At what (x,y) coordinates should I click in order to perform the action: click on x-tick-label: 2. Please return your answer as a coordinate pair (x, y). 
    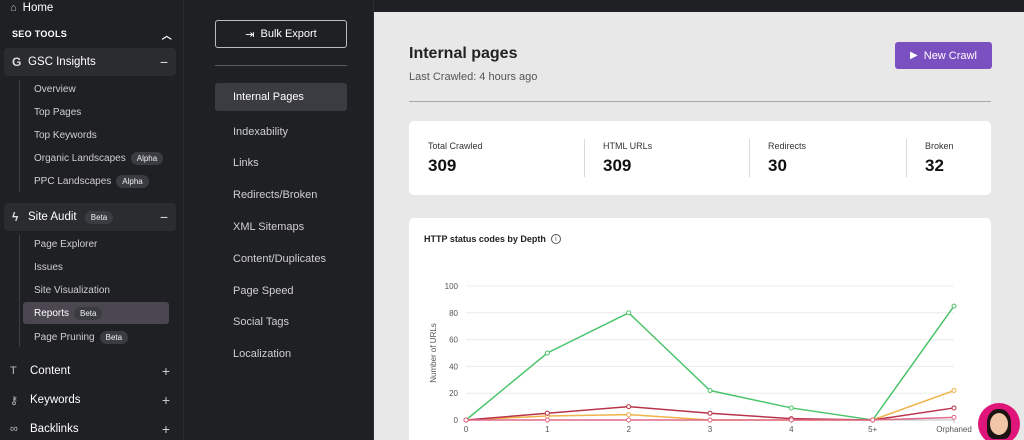
    Looking at the image, I should click on (628, 429).